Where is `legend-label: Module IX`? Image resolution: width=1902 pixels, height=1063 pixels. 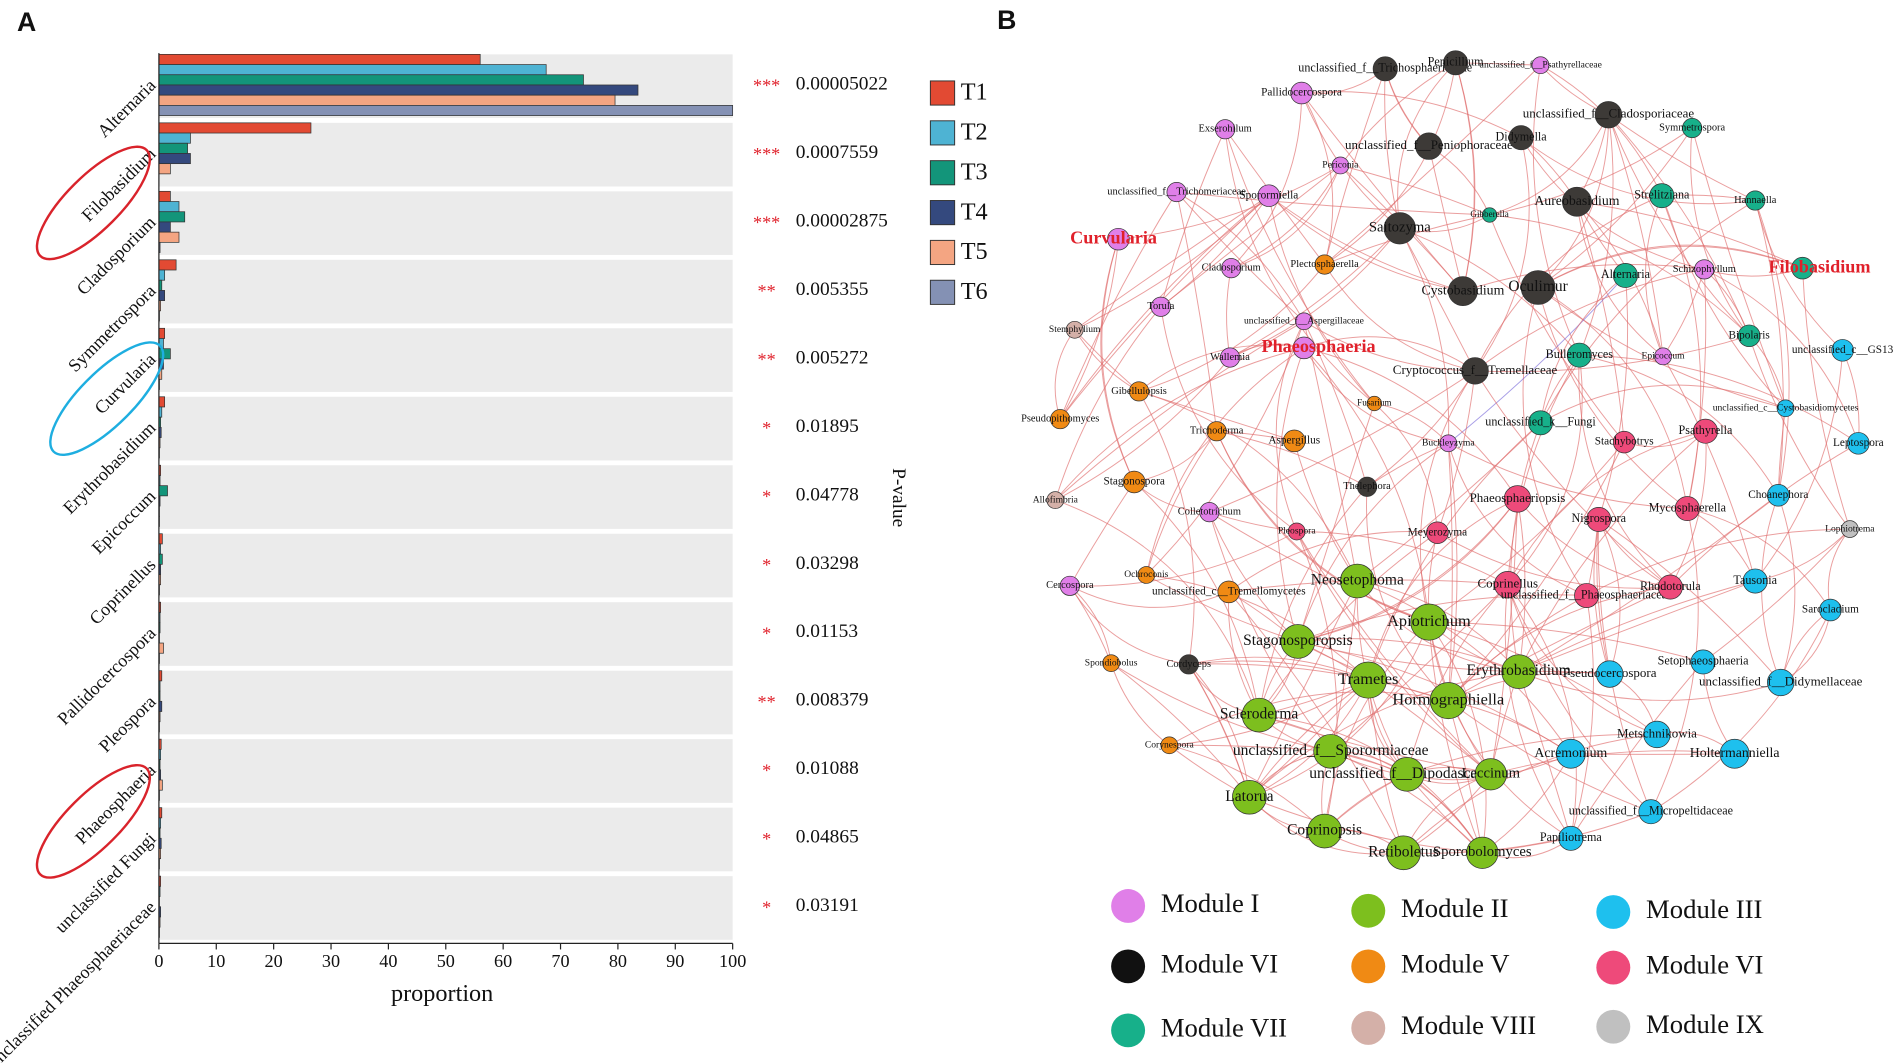 legend-label: Module IX is located at coordinates (1705, 1024).